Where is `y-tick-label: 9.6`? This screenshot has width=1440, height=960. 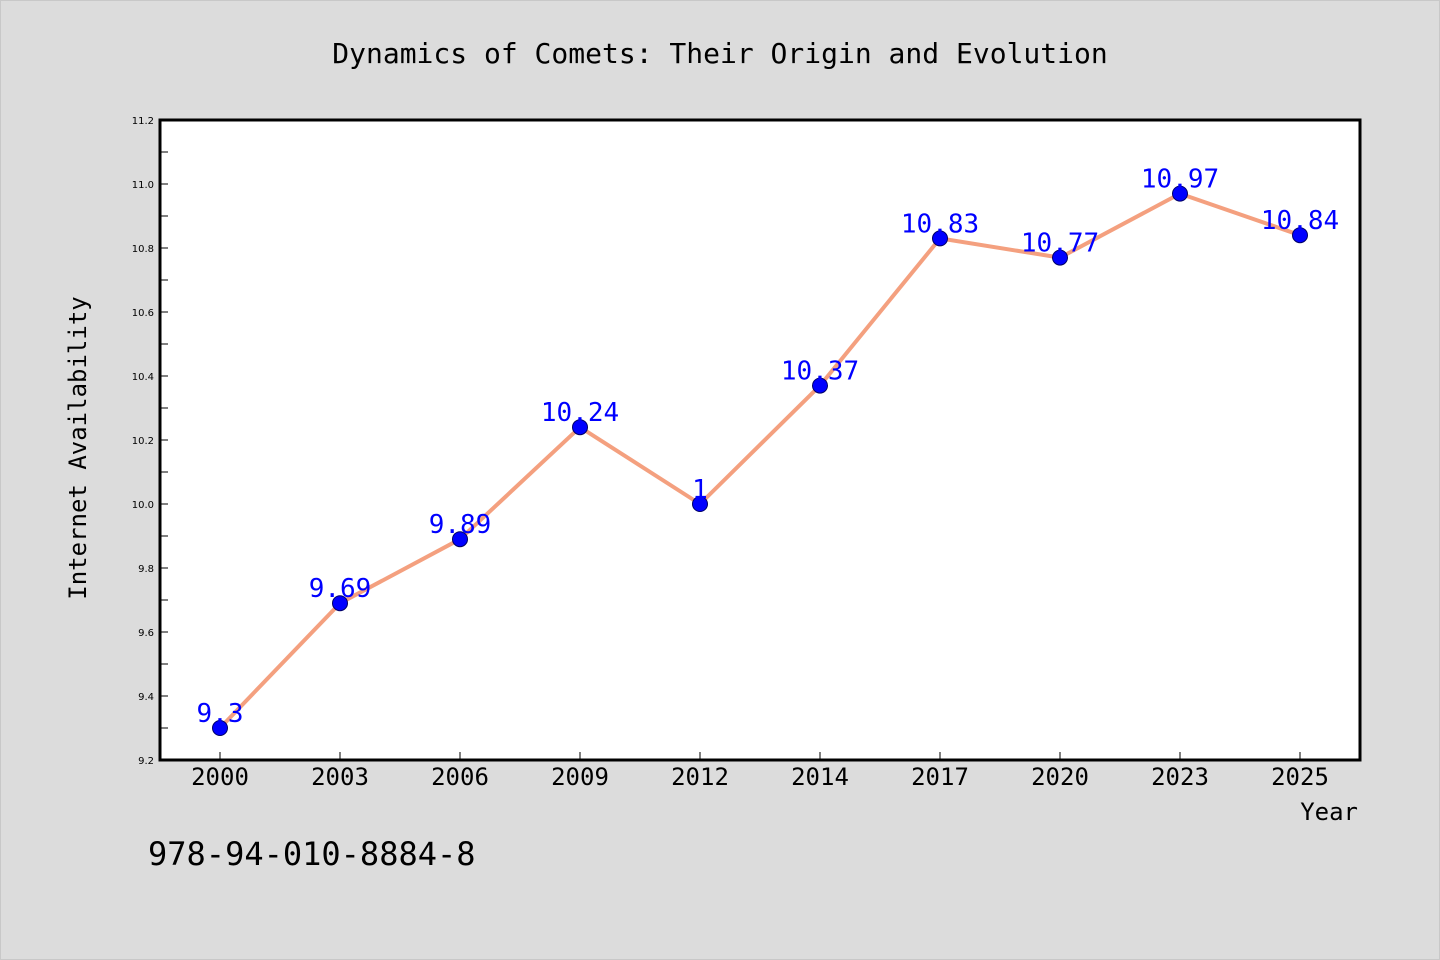
y-tick-label: 9.6 is located at coordinates (146, 633).